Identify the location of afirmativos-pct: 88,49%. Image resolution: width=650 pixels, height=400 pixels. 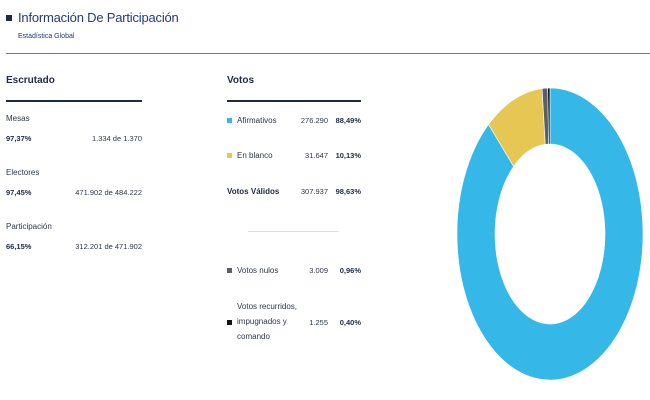
(348, 120).